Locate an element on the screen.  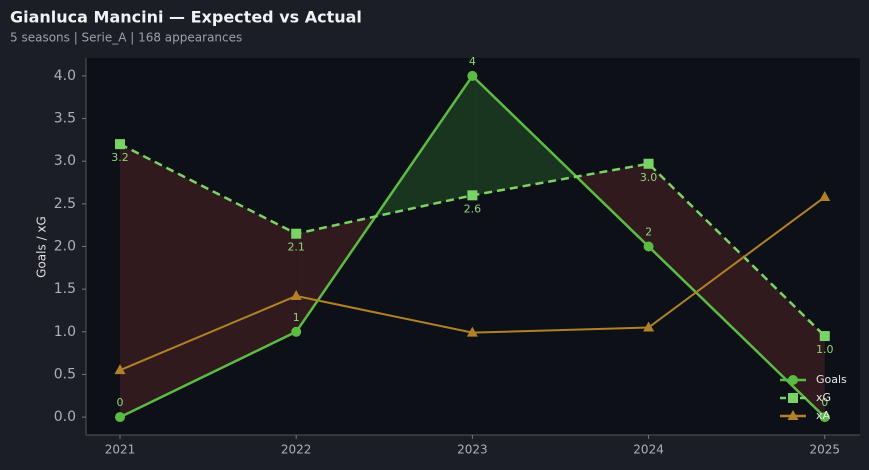
value-label: 1 is located at coordinates (296, 317).